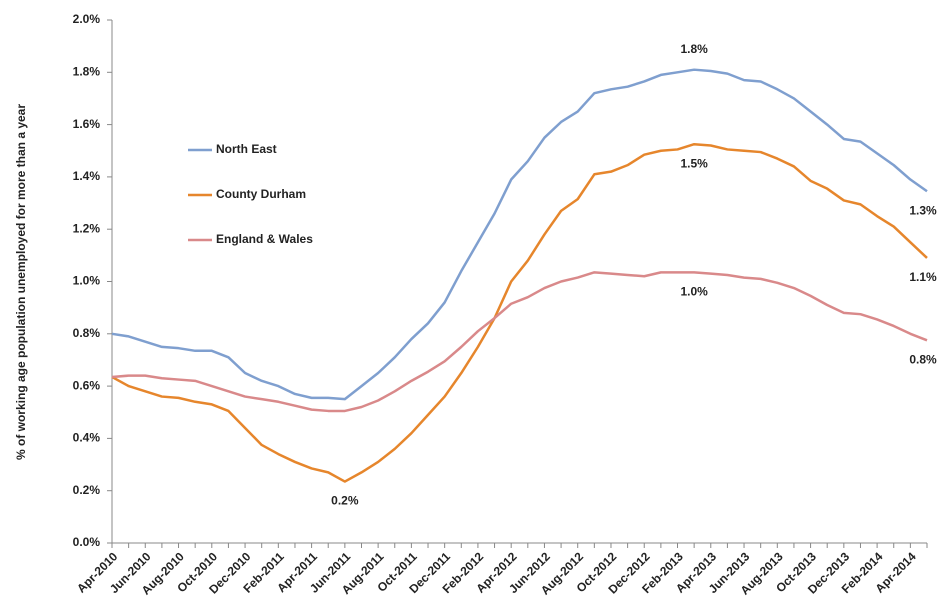  What do you see at coordinates (87, 438) in the screenshot?
I see `y-tick-label: 0.4%` at bounding box center [87, 438].